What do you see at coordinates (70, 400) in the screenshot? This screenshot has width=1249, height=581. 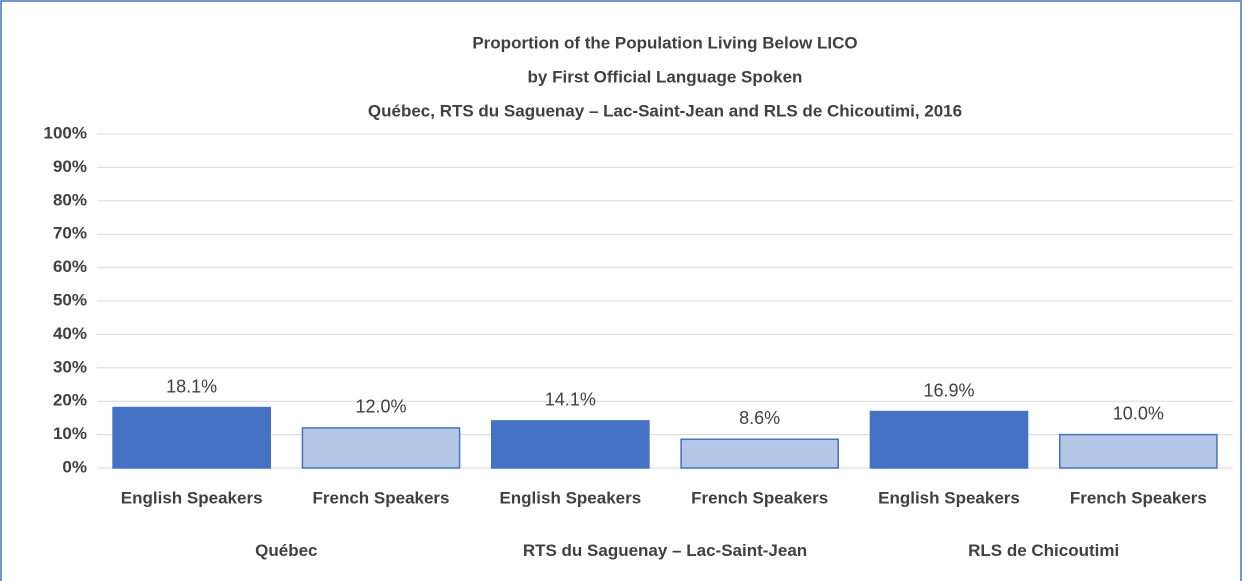 I see `y-tick-label: 20%` at bounding box center [70, 400].